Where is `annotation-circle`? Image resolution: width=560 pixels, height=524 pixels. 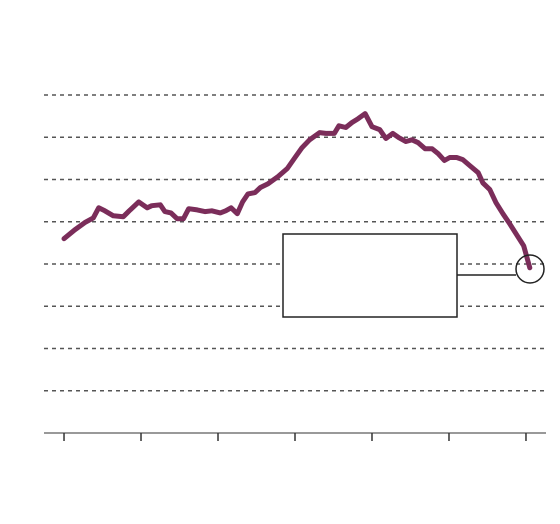 annotation-circle is located at coordinates (530, 269).